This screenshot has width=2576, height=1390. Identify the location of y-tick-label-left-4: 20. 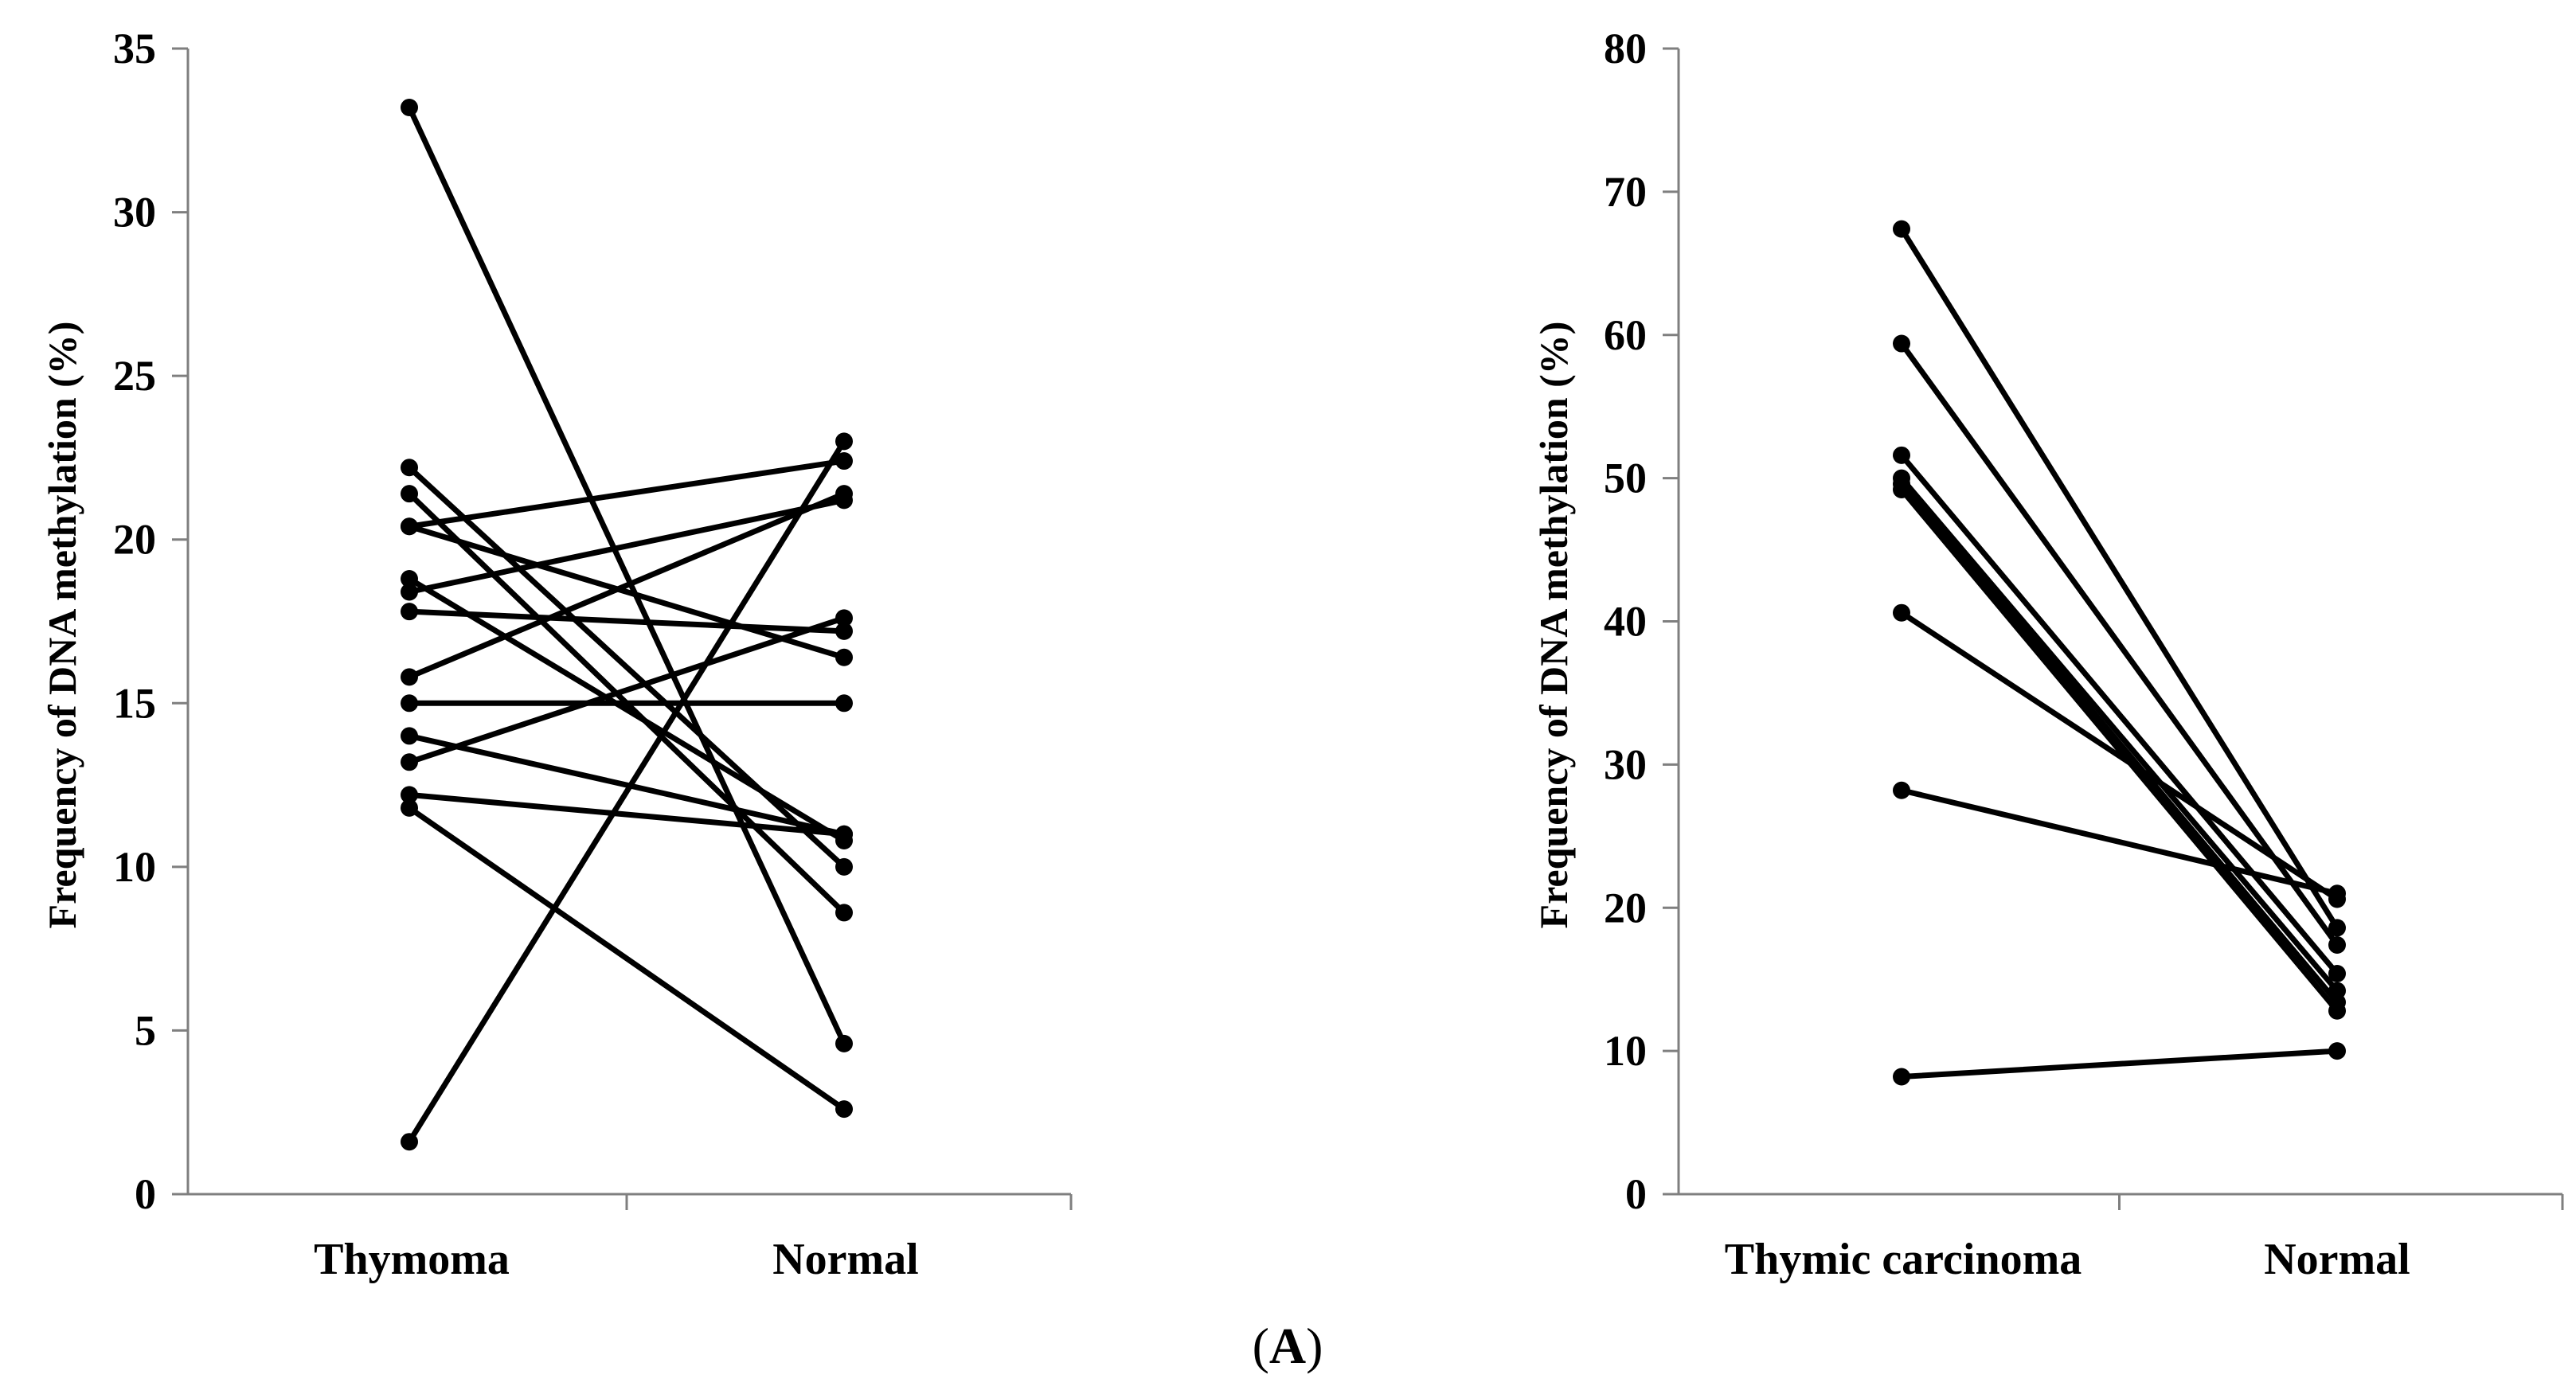
(134, 540).